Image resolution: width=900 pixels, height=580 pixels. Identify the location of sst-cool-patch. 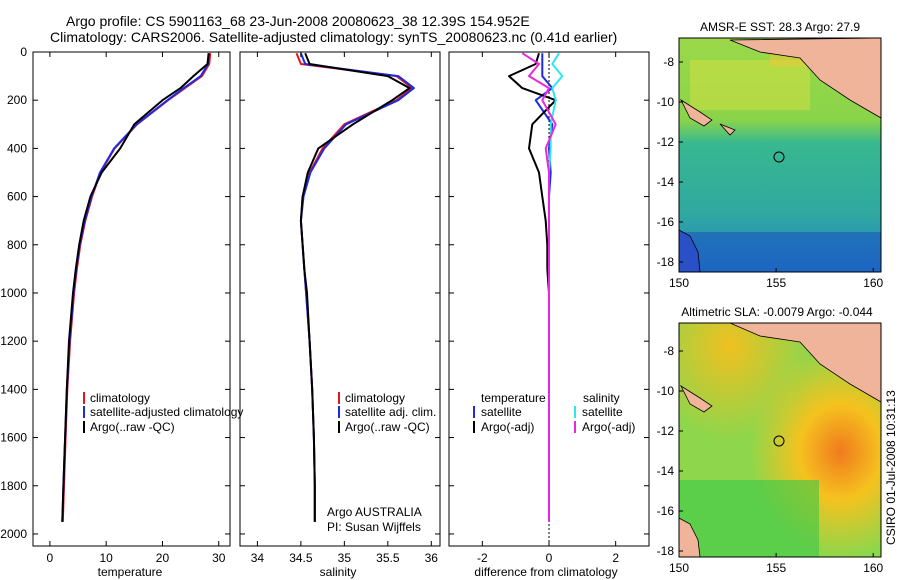
(780, 252).